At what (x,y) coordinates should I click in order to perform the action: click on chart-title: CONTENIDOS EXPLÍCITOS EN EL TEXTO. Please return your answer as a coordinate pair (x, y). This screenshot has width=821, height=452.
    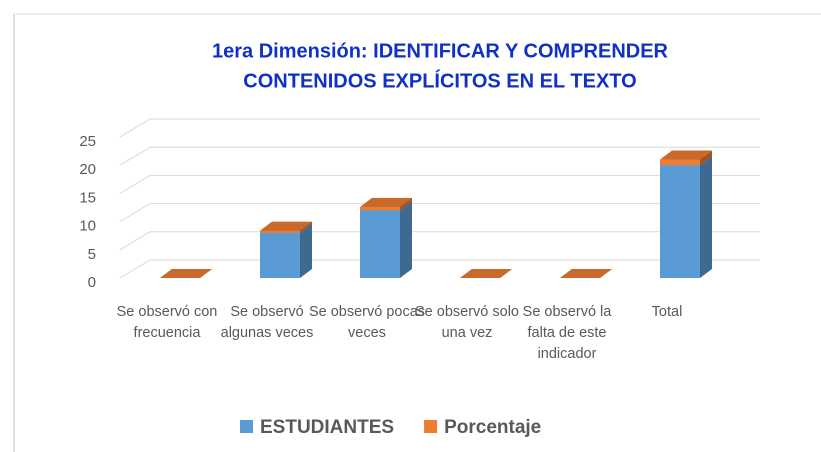
    Looking at the image, I should click on (439, 80).